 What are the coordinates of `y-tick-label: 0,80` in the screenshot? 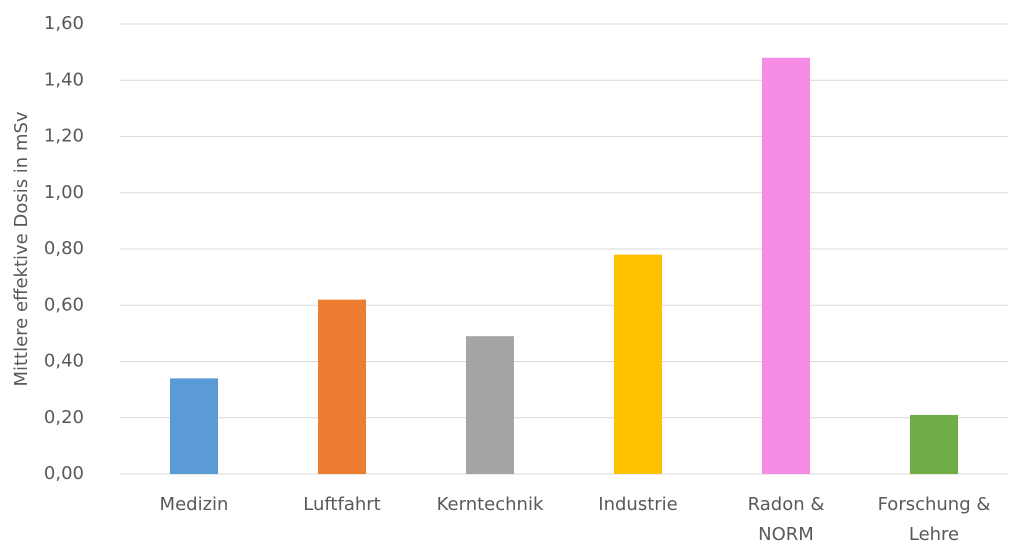 It's located at (64, 248).